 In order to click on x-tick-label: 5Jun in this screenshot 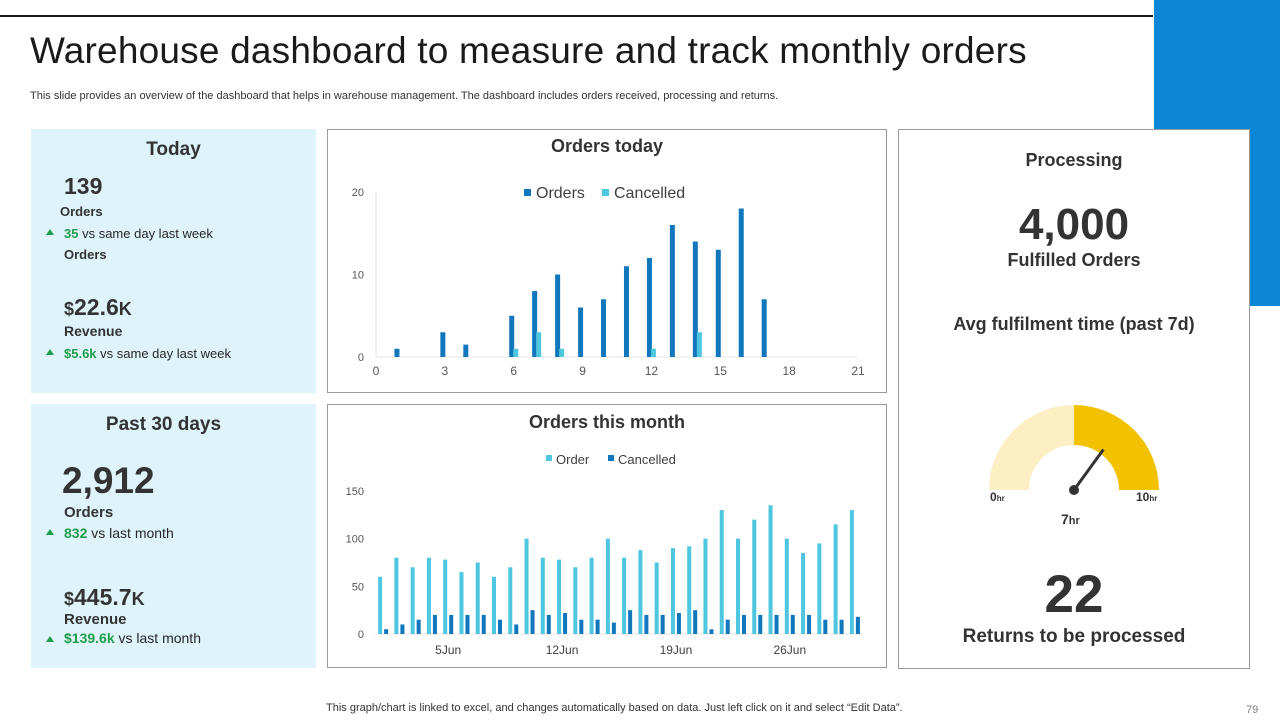, I will do `click(448, 650)`.